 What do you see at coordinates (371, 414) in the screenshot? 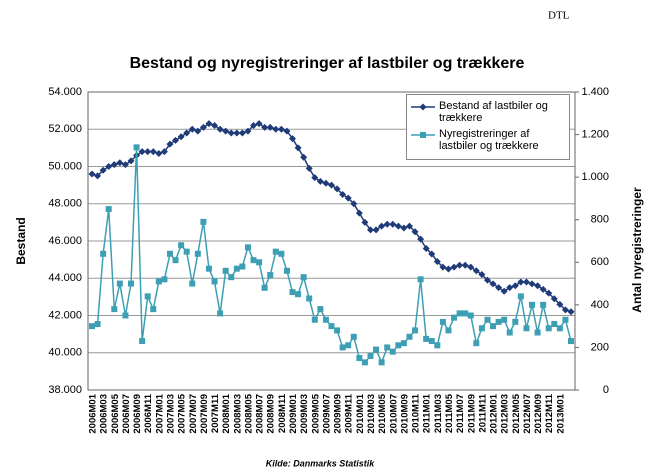
I see `x-tick-label: 2010M03` at bounding box center [371, 414].